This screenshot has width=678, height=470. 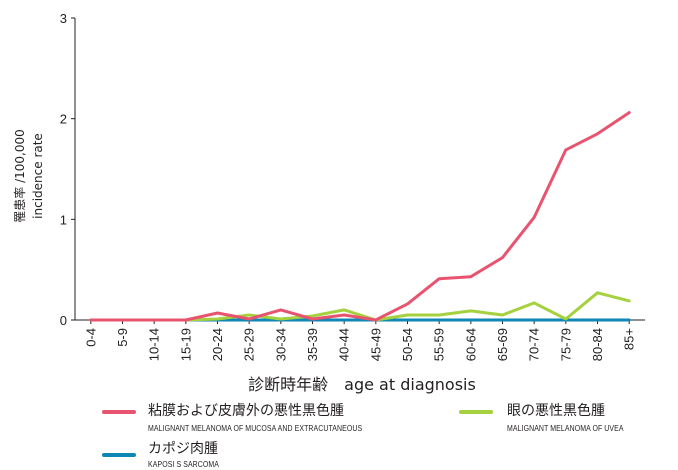 What do you see at coordinates (407, 344) in the screenshot?
I see `x-tick-label: 50-54` at bounding box center [407, 344].